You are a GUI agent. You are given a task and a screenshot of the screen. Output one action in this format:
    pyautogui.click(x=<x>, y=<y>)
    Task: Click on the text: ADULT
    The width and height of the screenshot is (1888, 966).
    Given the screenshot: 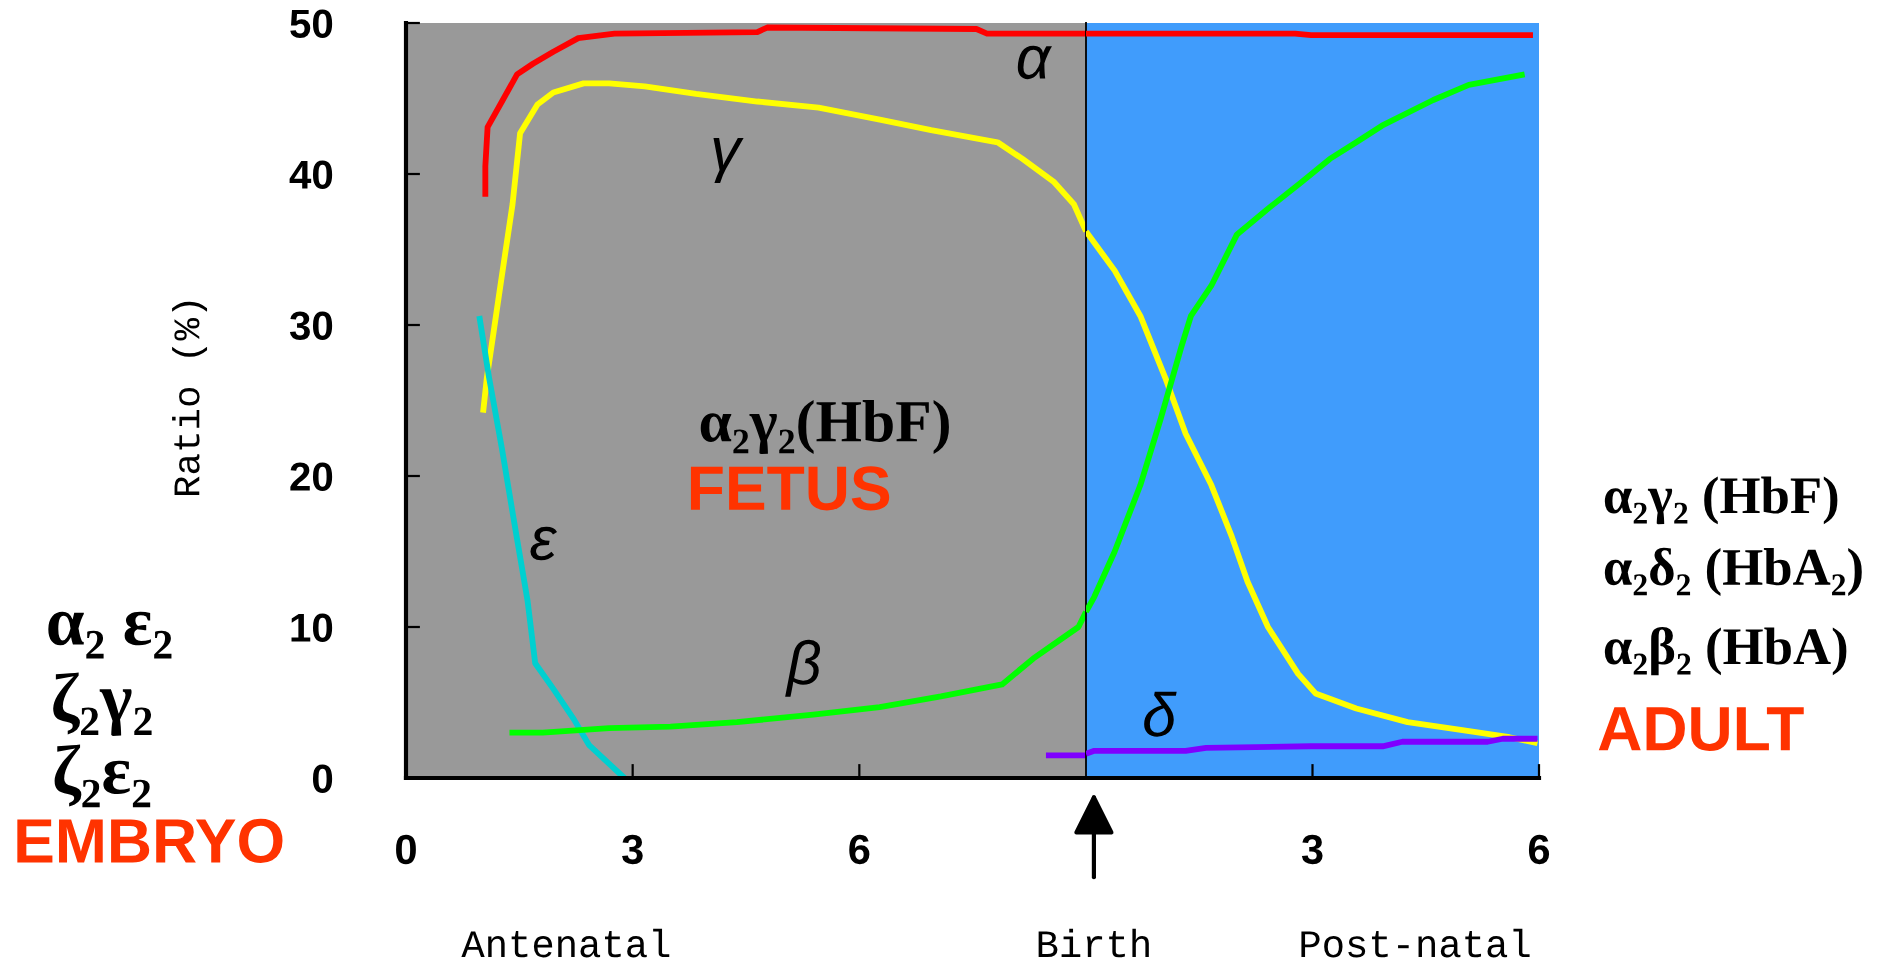 What is the action you would take?
    pyautogui.click(x=1701, y=729)
    